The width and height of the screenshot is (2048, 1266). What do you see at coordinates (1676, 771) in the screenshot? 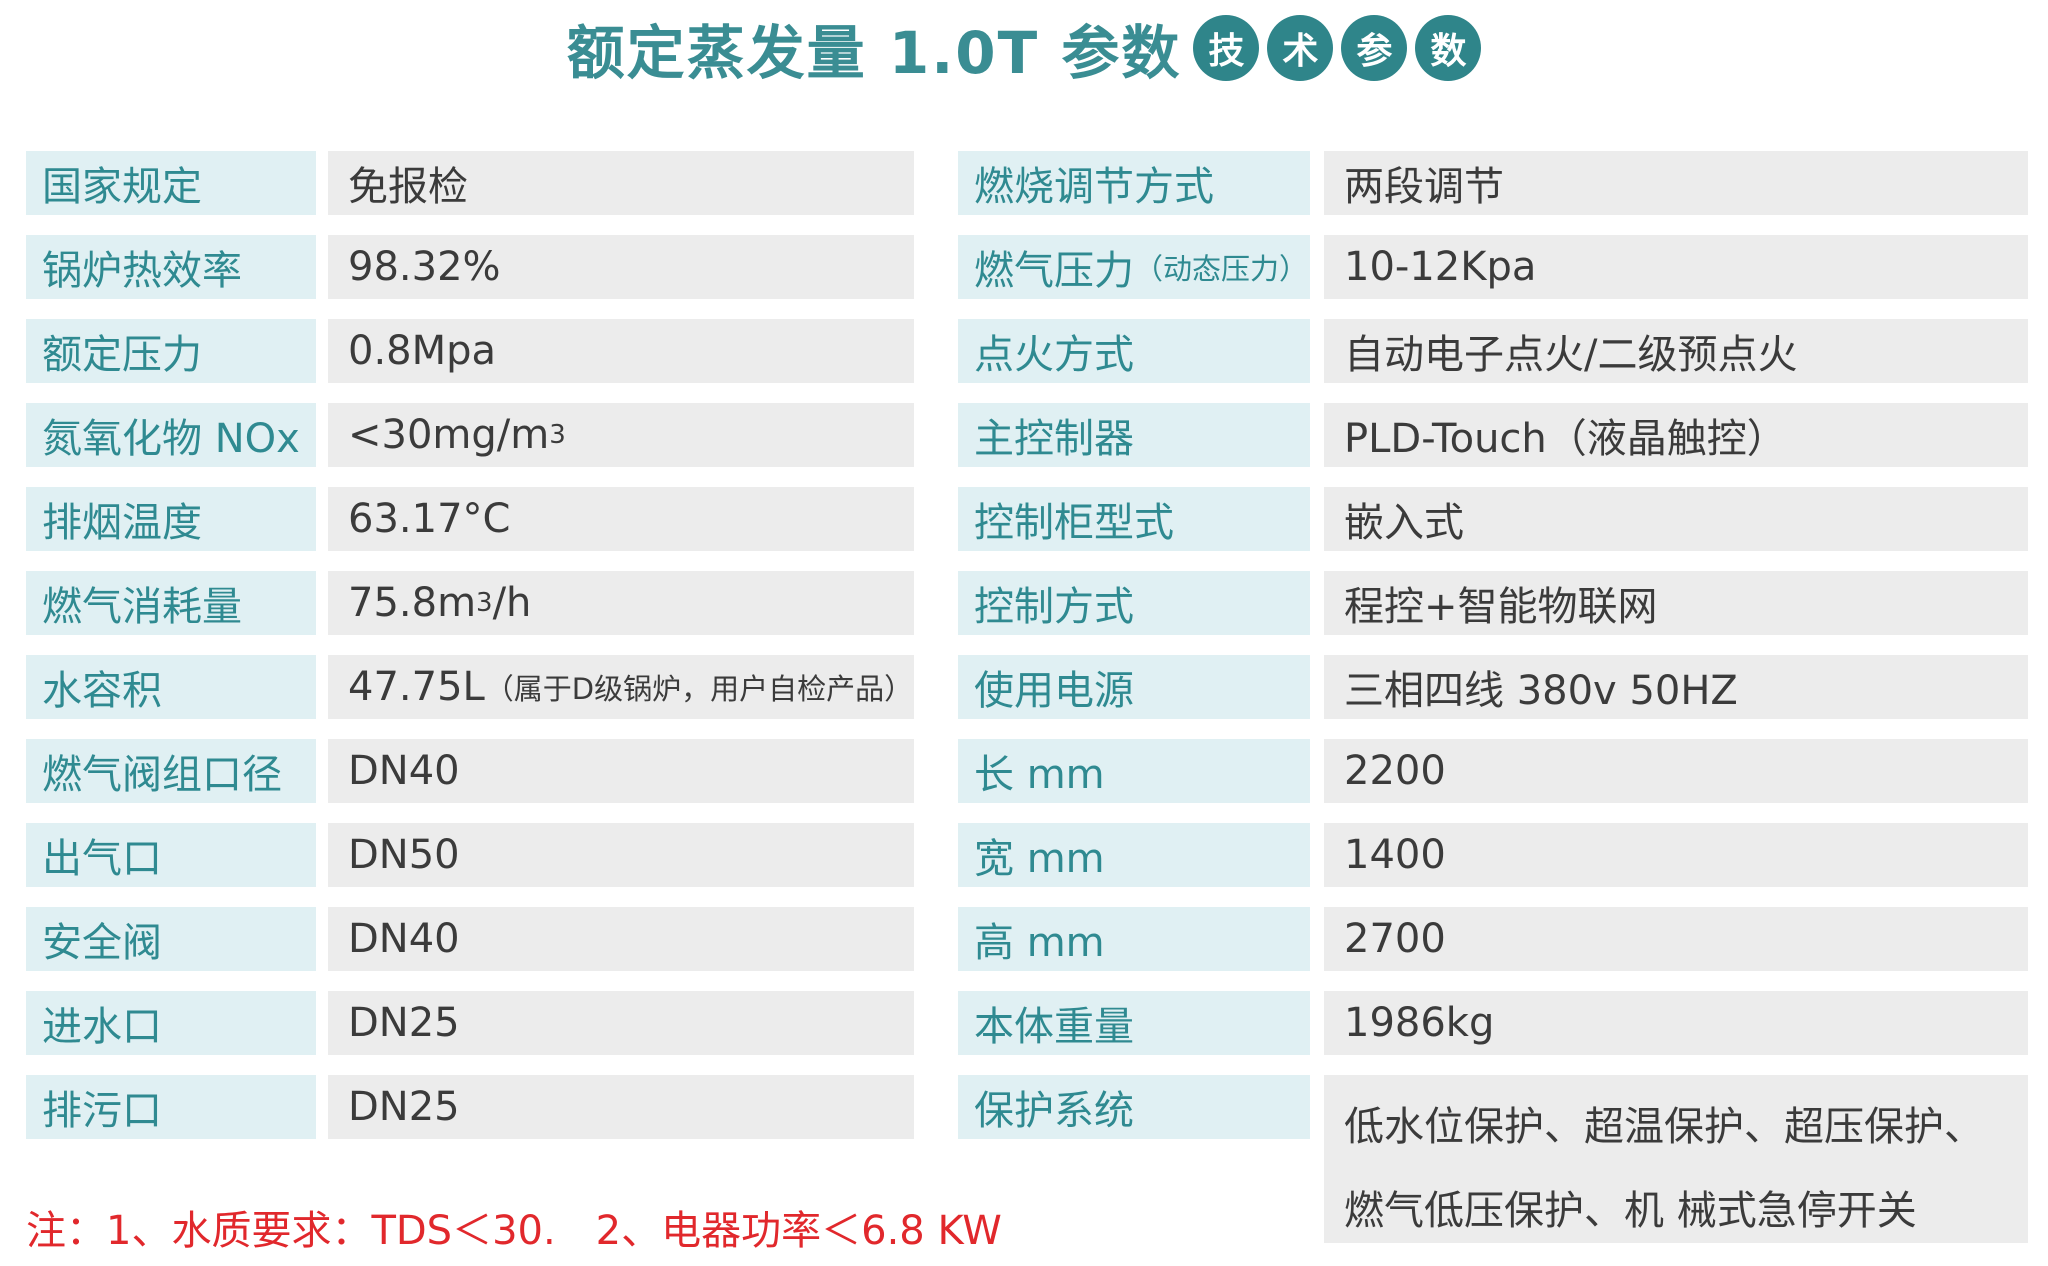
I see `spec-value: 2200` at bounding box center [1676, 771].